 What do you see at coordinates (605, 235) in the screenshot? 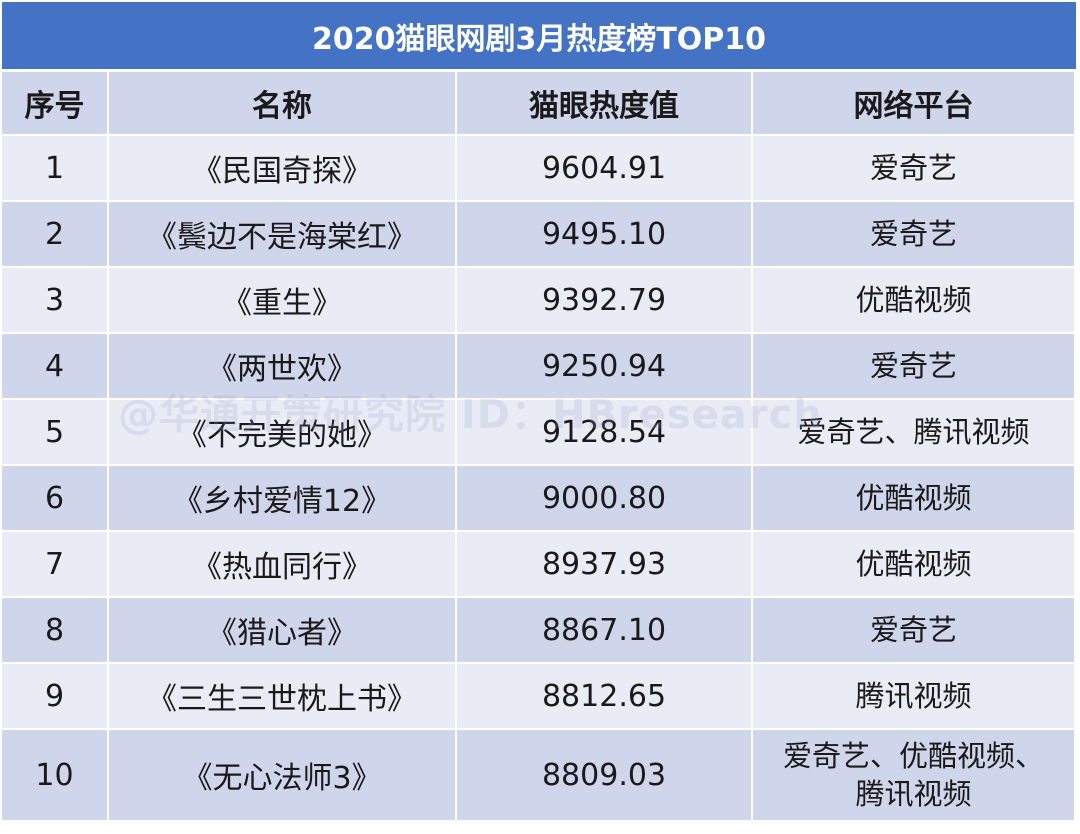
I see `heat-cell: 9495.10` at bounding box center [605, 235].